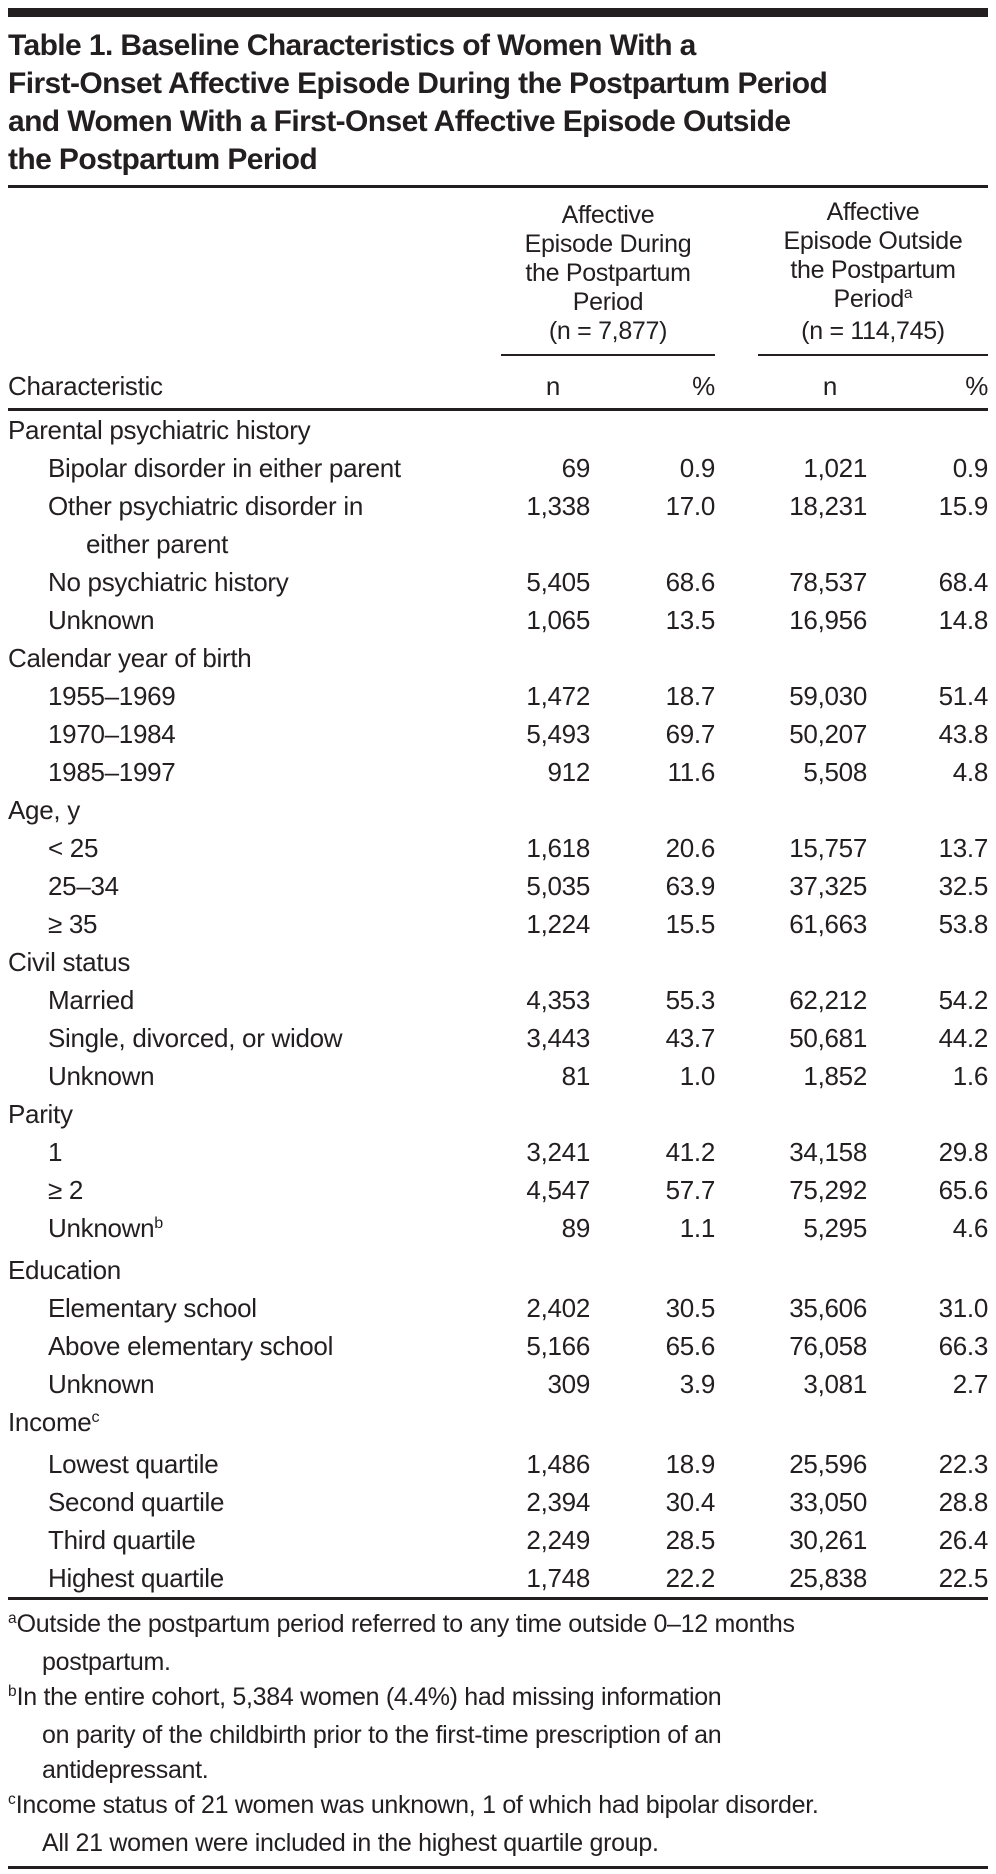 This screenshot has width=996, height=1874. What do you see at coordinates (963, 696) in the screenshot?
I see `value-cell: 51.4` at bounding box center [963, 696].